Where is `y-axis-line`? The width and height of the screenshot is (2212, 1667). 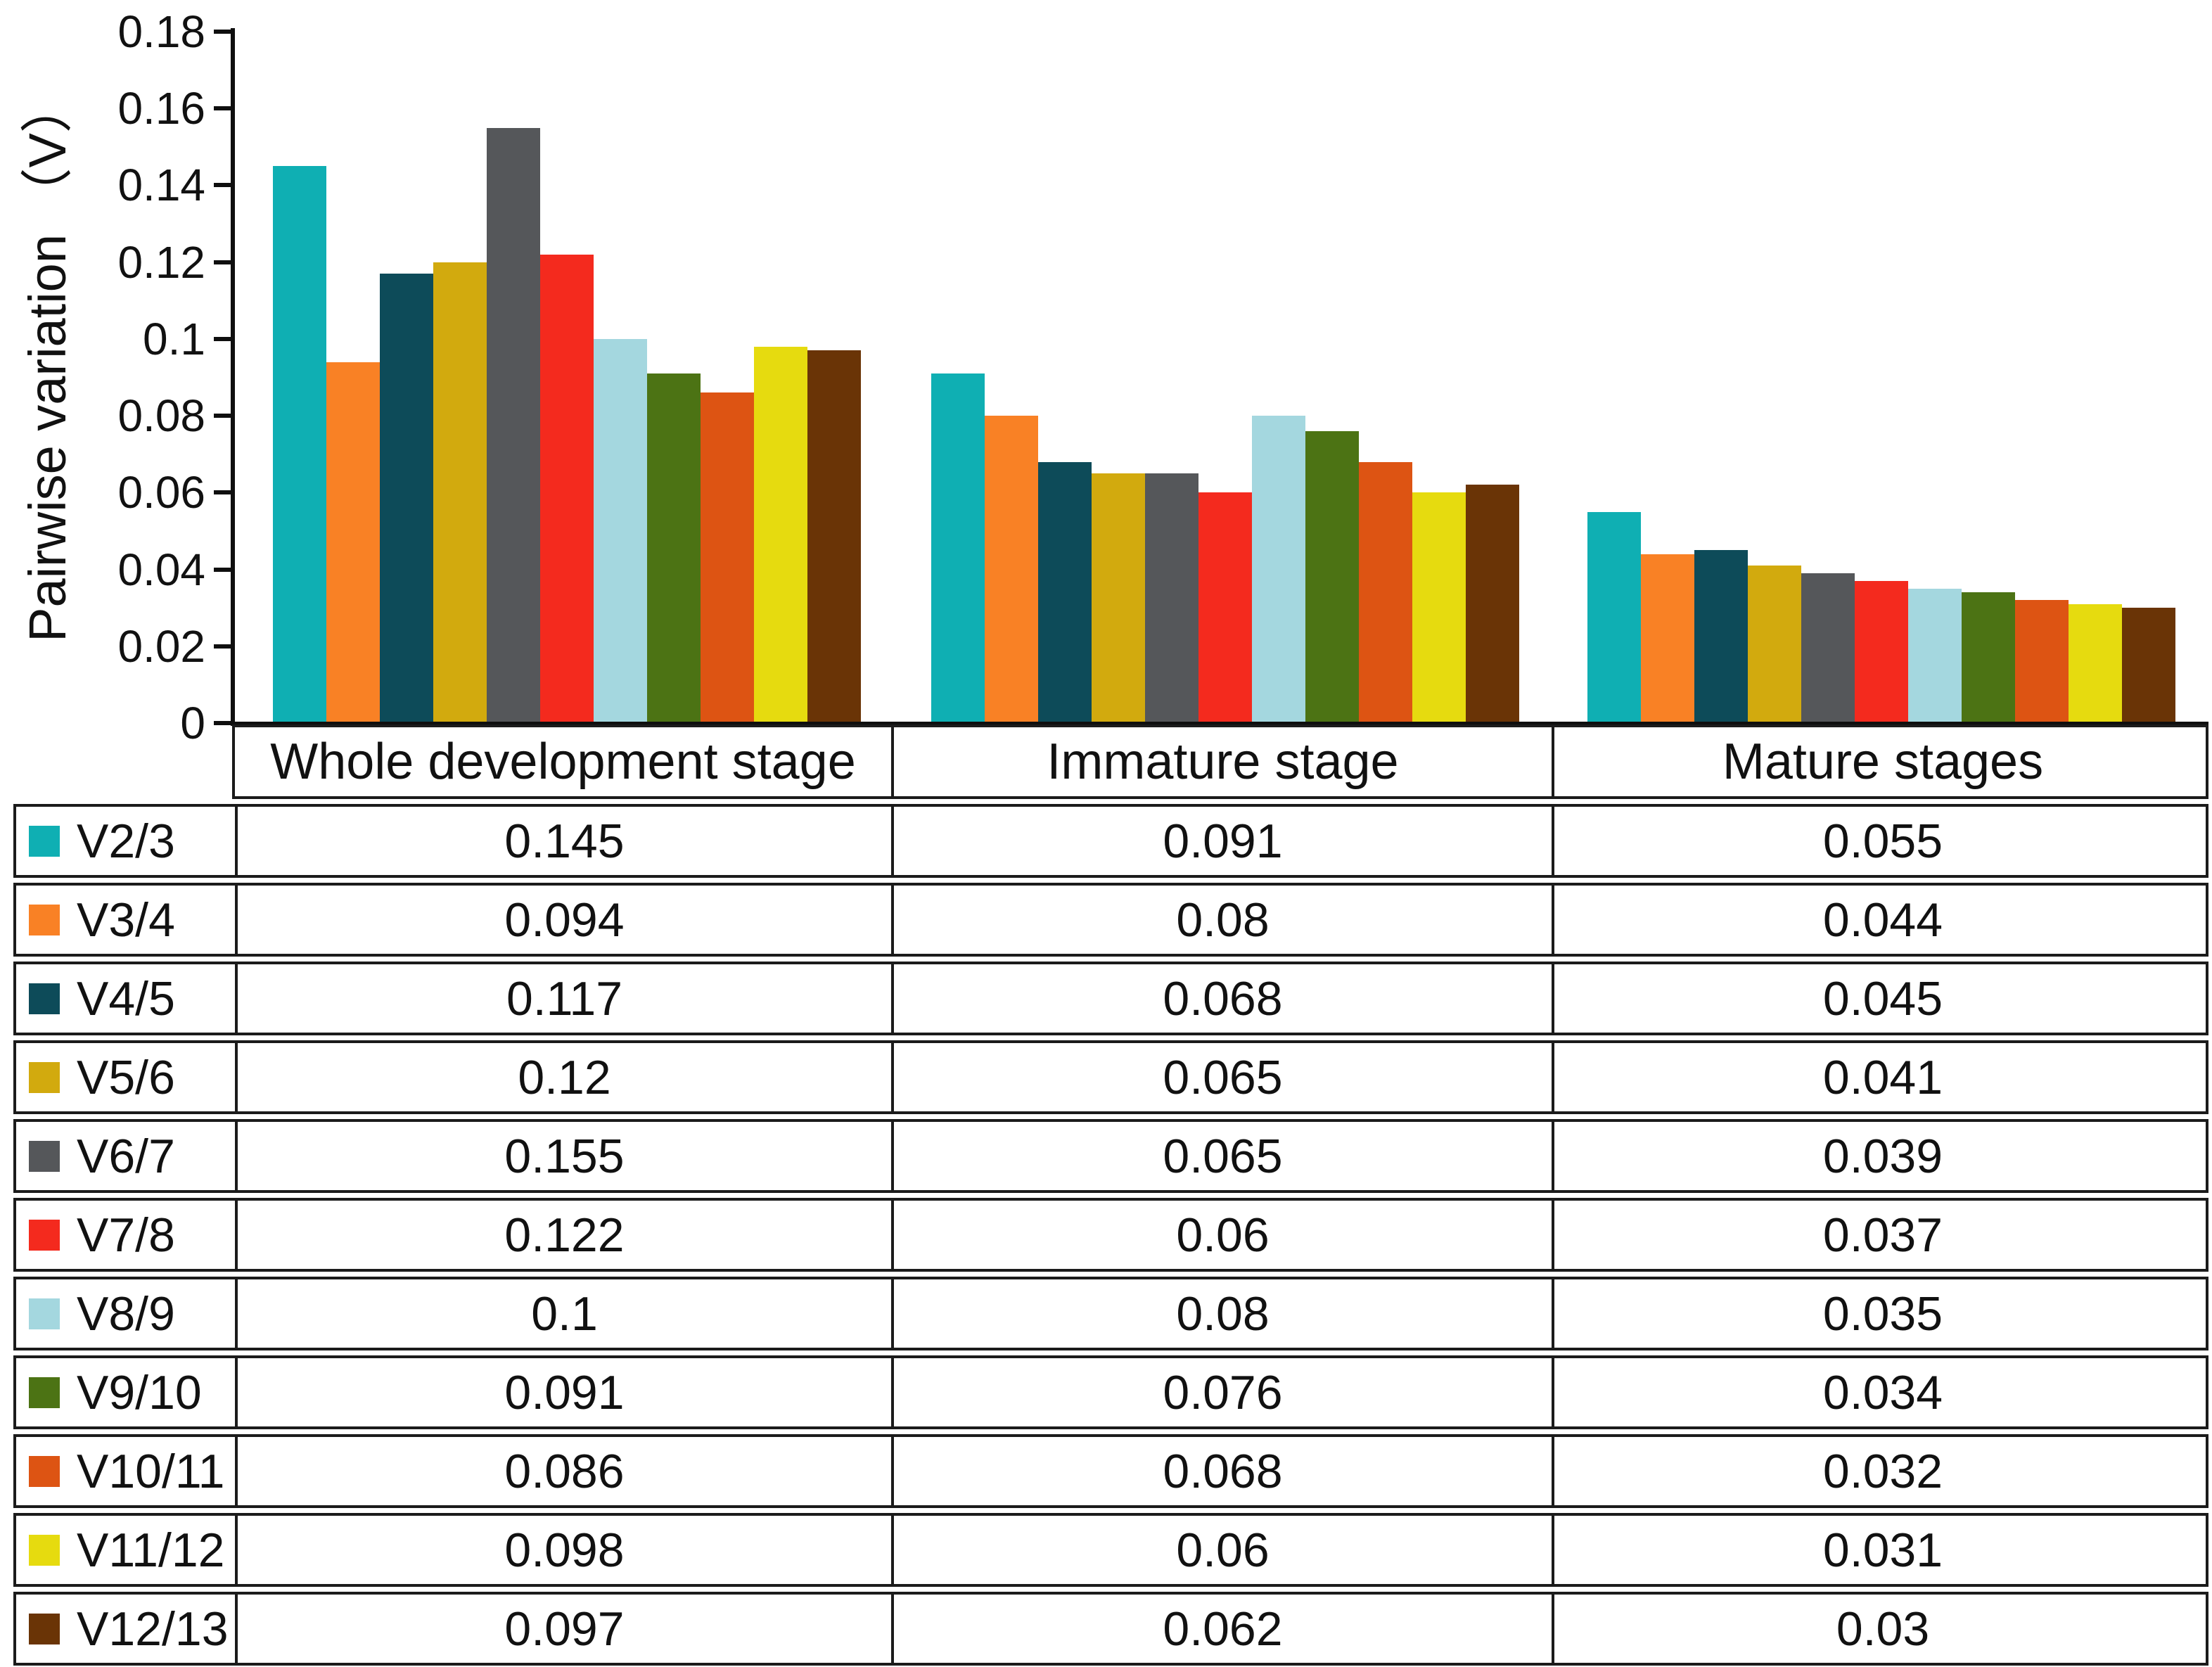 y-axis-line is located at coordinates (233, 377).